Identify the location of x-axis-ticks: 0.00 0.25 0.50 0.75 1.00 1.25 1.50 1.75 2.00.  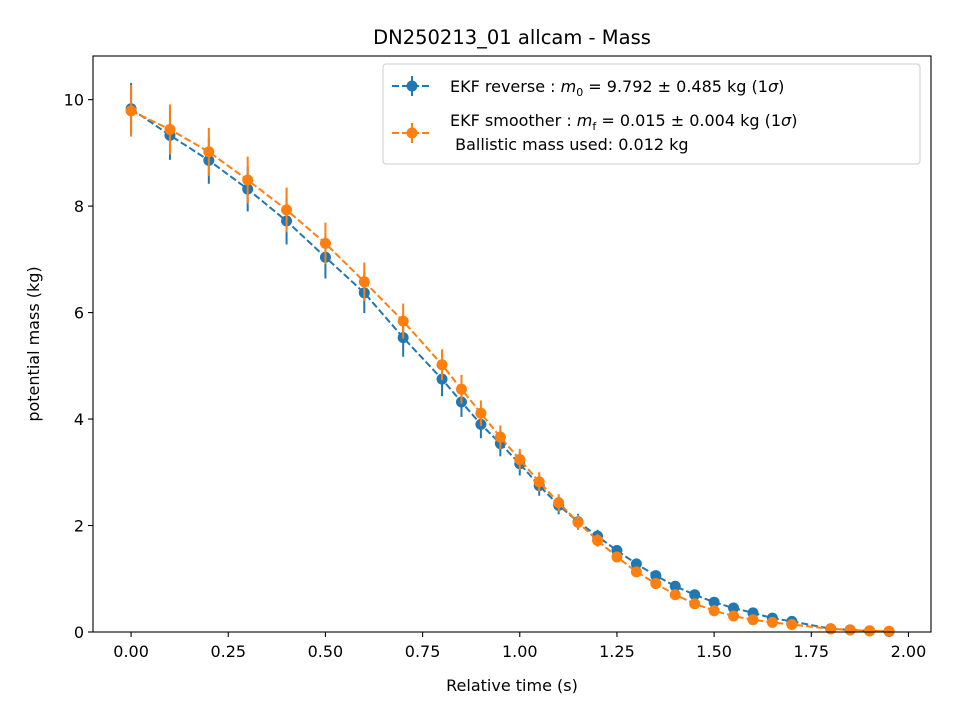
(519, 646).